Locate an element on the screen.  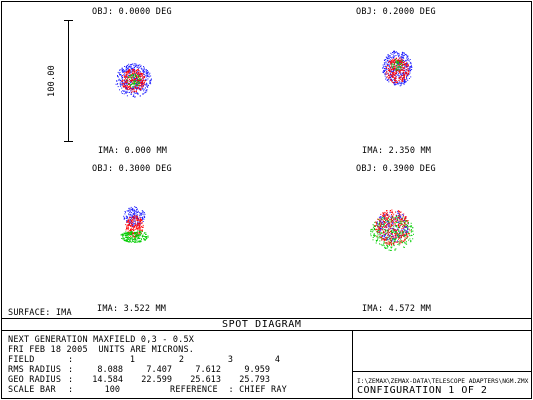
geo-value: 14.584 is located at coordinates (107, 380).